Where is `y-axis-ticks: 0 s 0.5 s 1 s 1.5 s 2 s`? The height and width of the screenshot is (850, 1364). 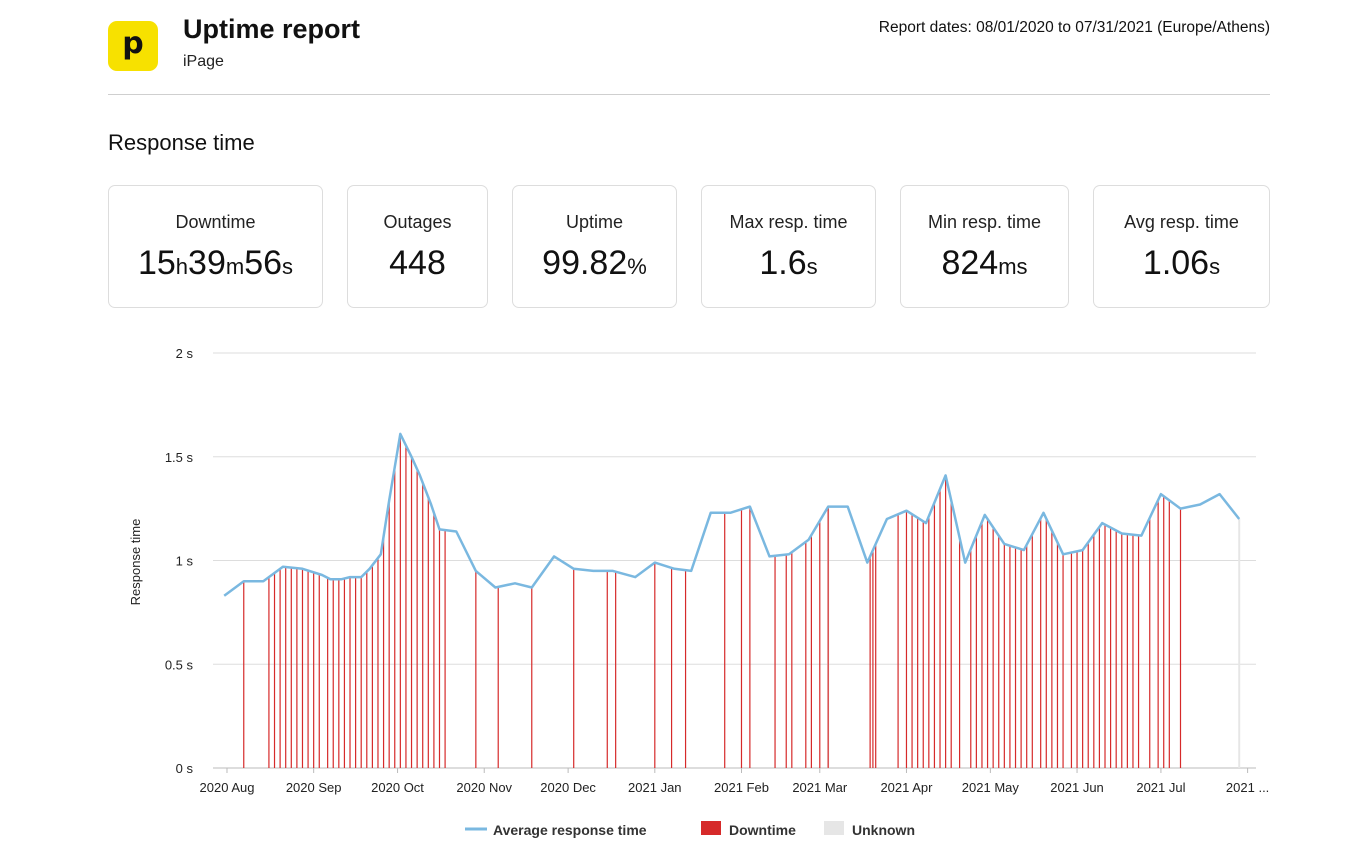
y-axis-ticks: 0 s 0.5 s 1 s 1.5 s 2 s is located at coordinates (179, 561).